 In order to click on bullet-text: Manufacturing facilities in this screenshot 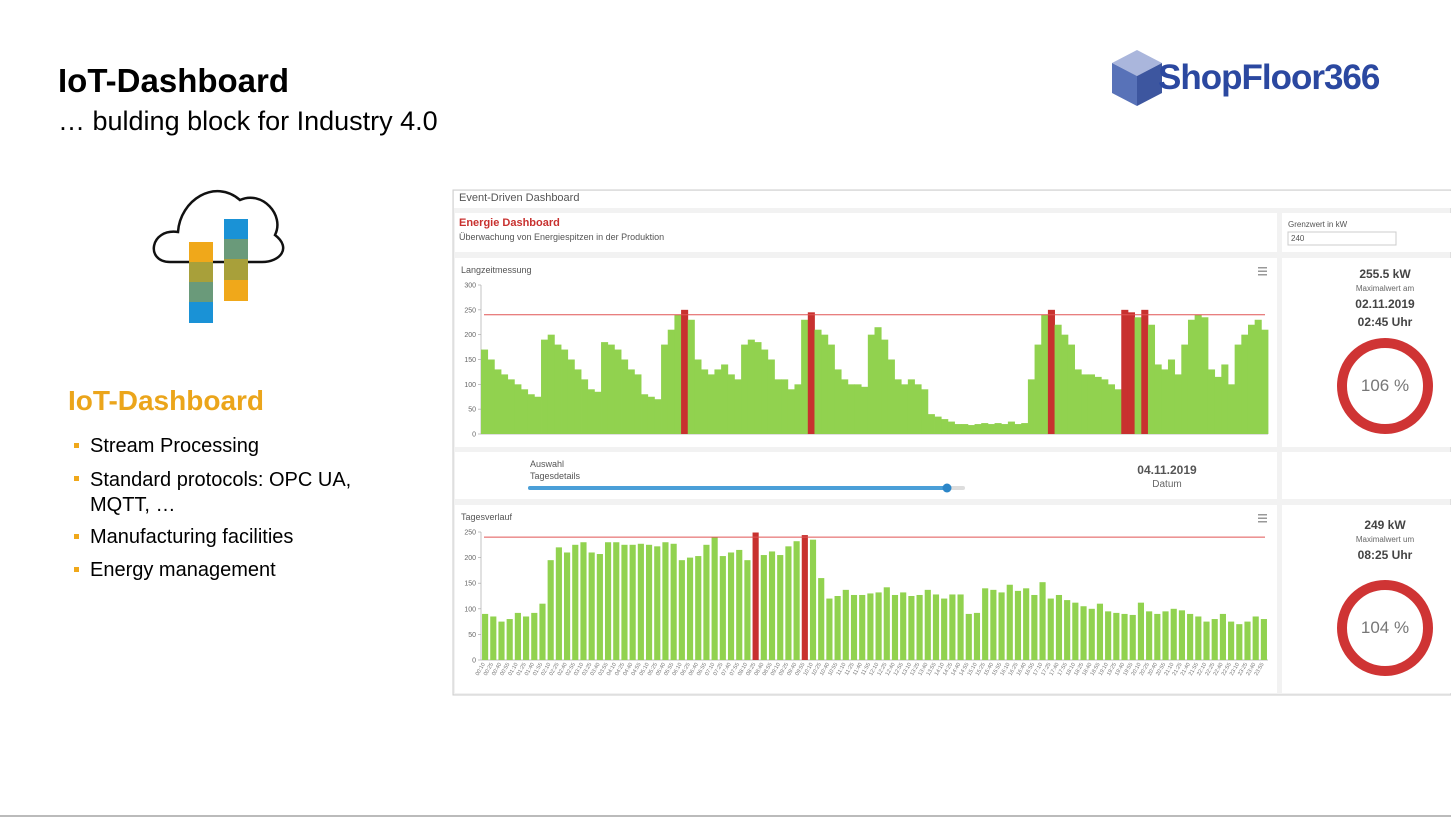, I will do `click(192, 537)`.